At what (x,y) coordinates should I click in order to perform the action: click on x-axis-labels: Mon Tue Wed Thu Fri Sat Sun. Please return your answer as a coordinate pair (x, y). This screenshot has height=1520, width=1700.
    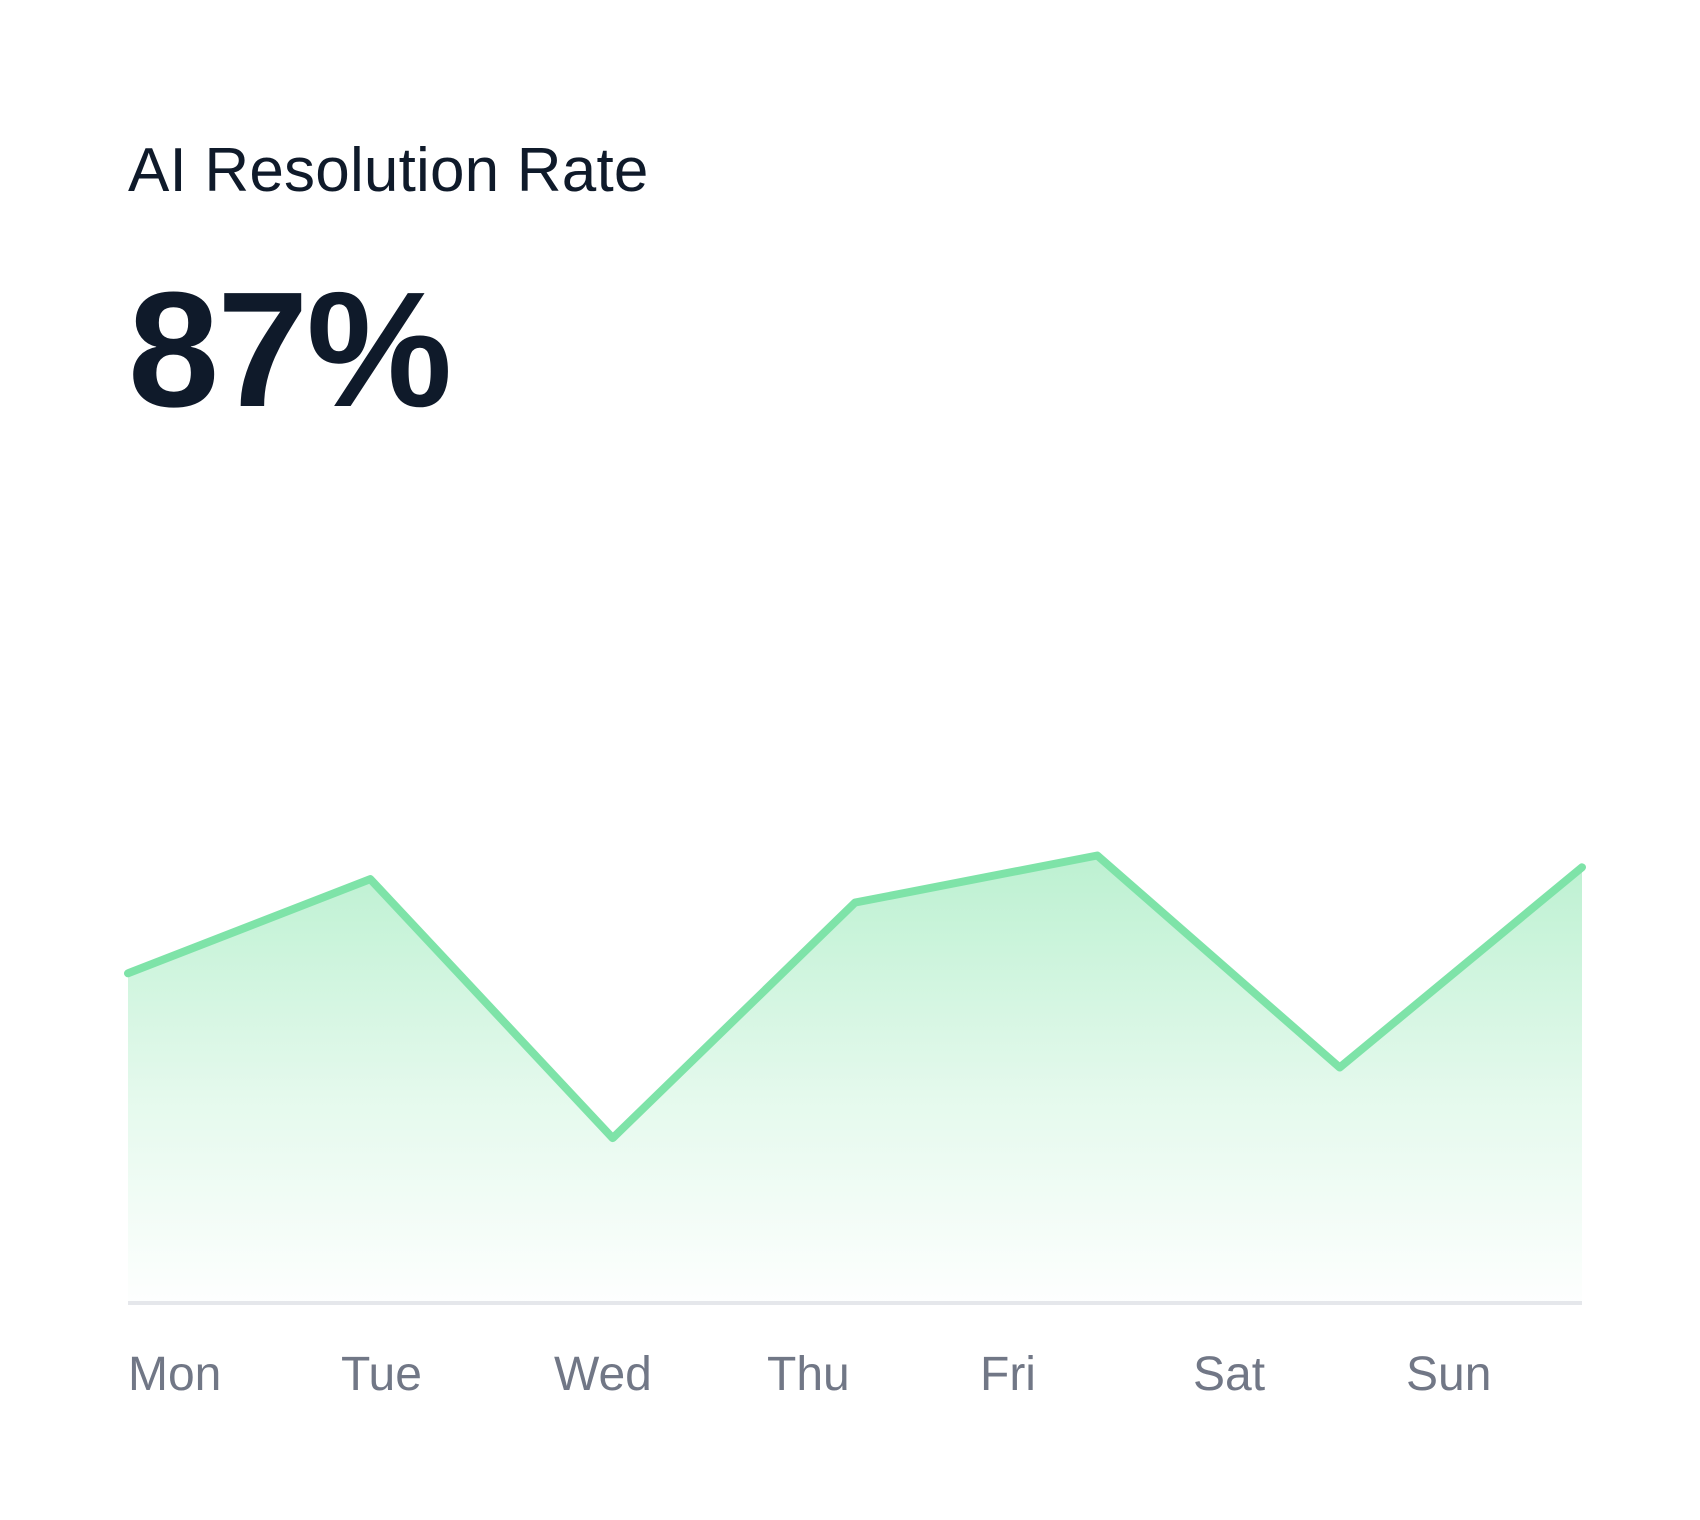
    Looking at the image, I should click on (809, 1374).